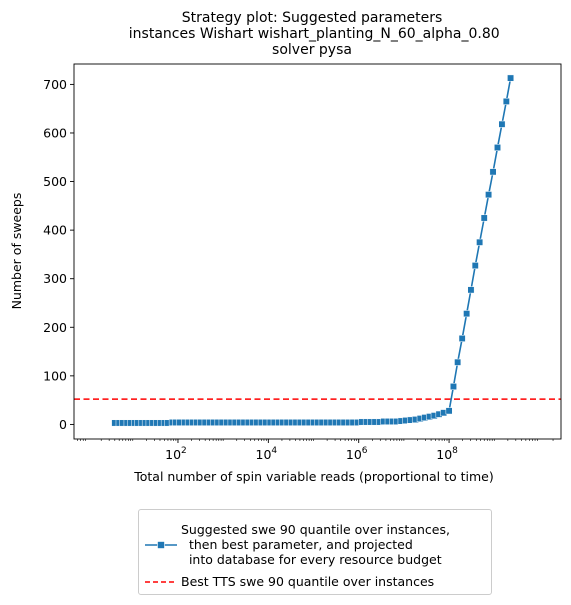  What do you see at coordinates (55, 375) in the screenshot?
I see `y-tick-label: 100` at bounding box center [55, 375].